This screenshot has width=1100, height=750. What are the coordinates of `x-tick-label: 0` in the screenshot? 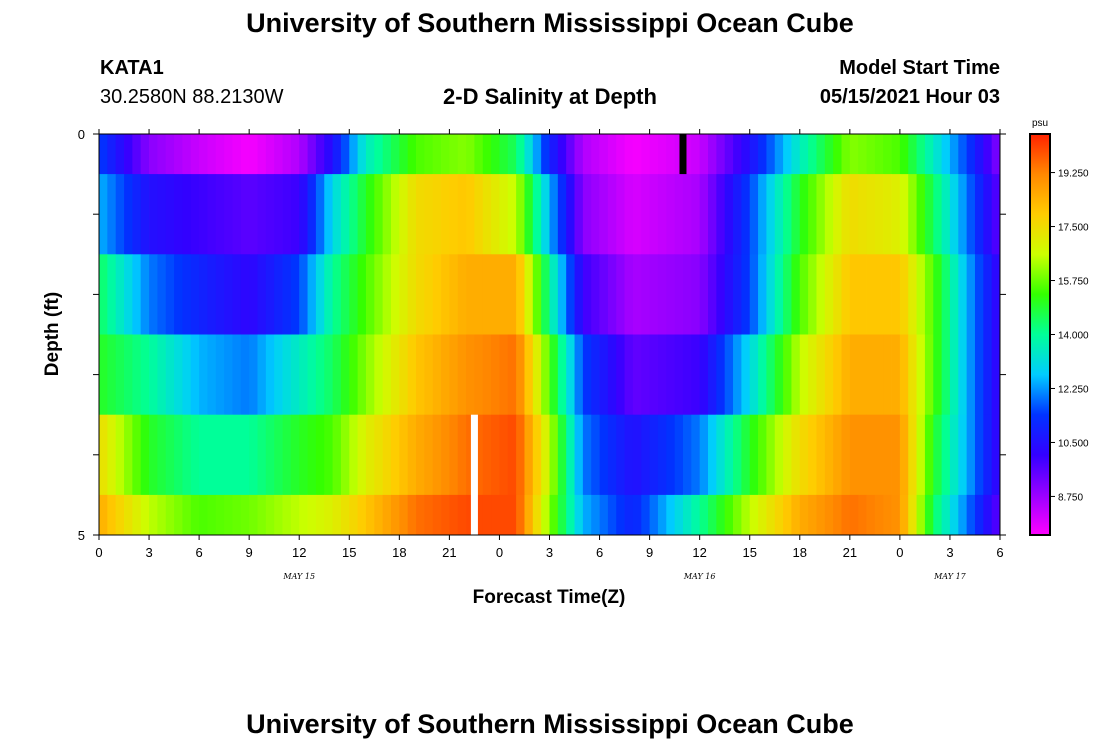 It's located at (899, 552).